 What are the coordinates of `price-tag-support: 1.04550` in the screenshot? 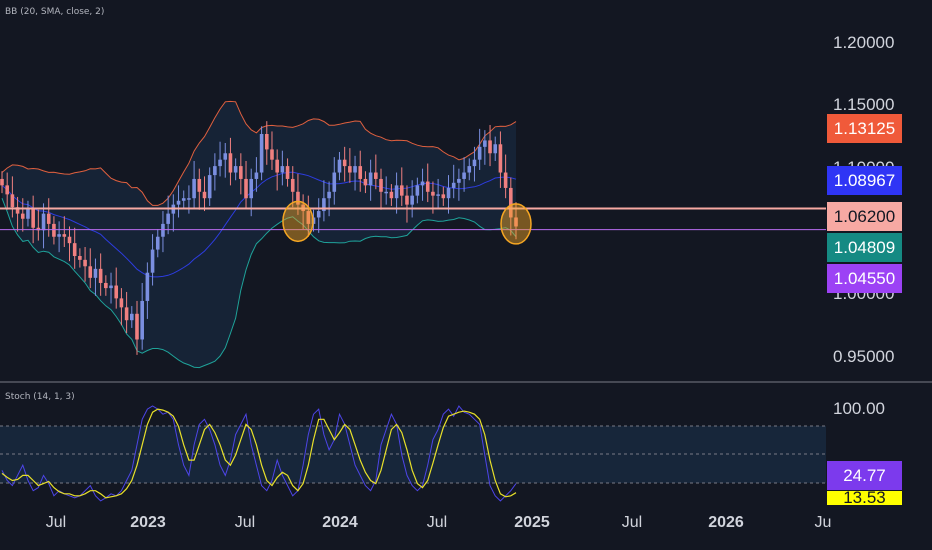 It's located at (864, 278).